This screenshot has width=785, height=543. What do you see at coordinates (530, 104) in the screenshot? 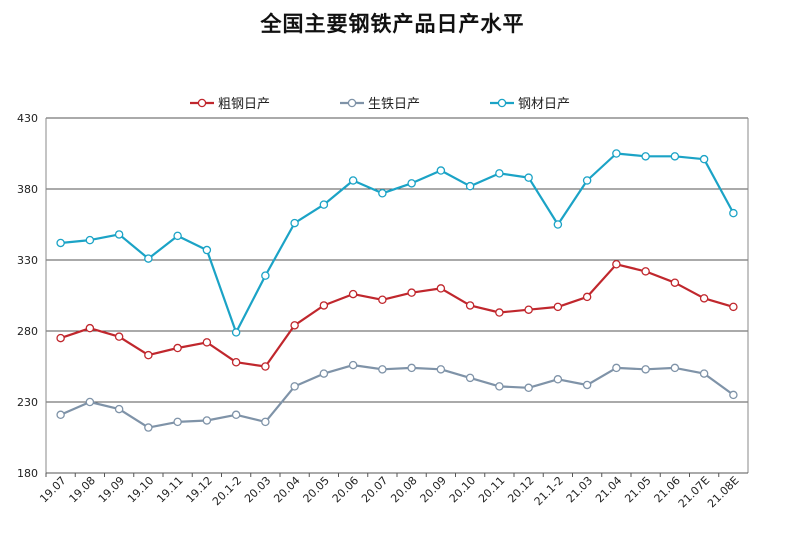
I see `legend-item-3: 钢材日产` at bounding box center [530, 104].